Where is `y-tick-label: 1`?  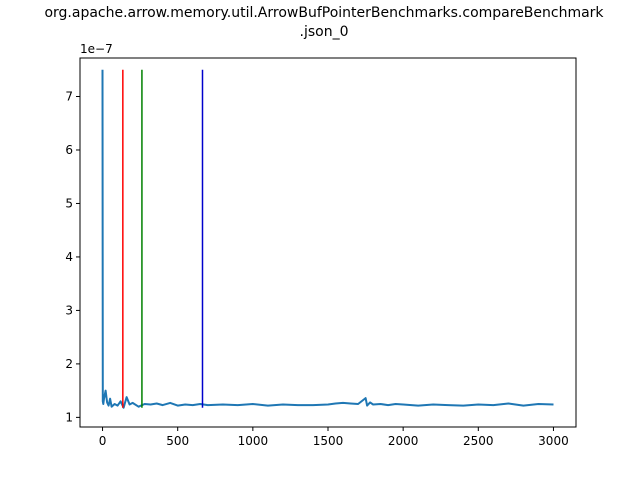
y-tick-label: 1 is located at coordinates (69, 417).